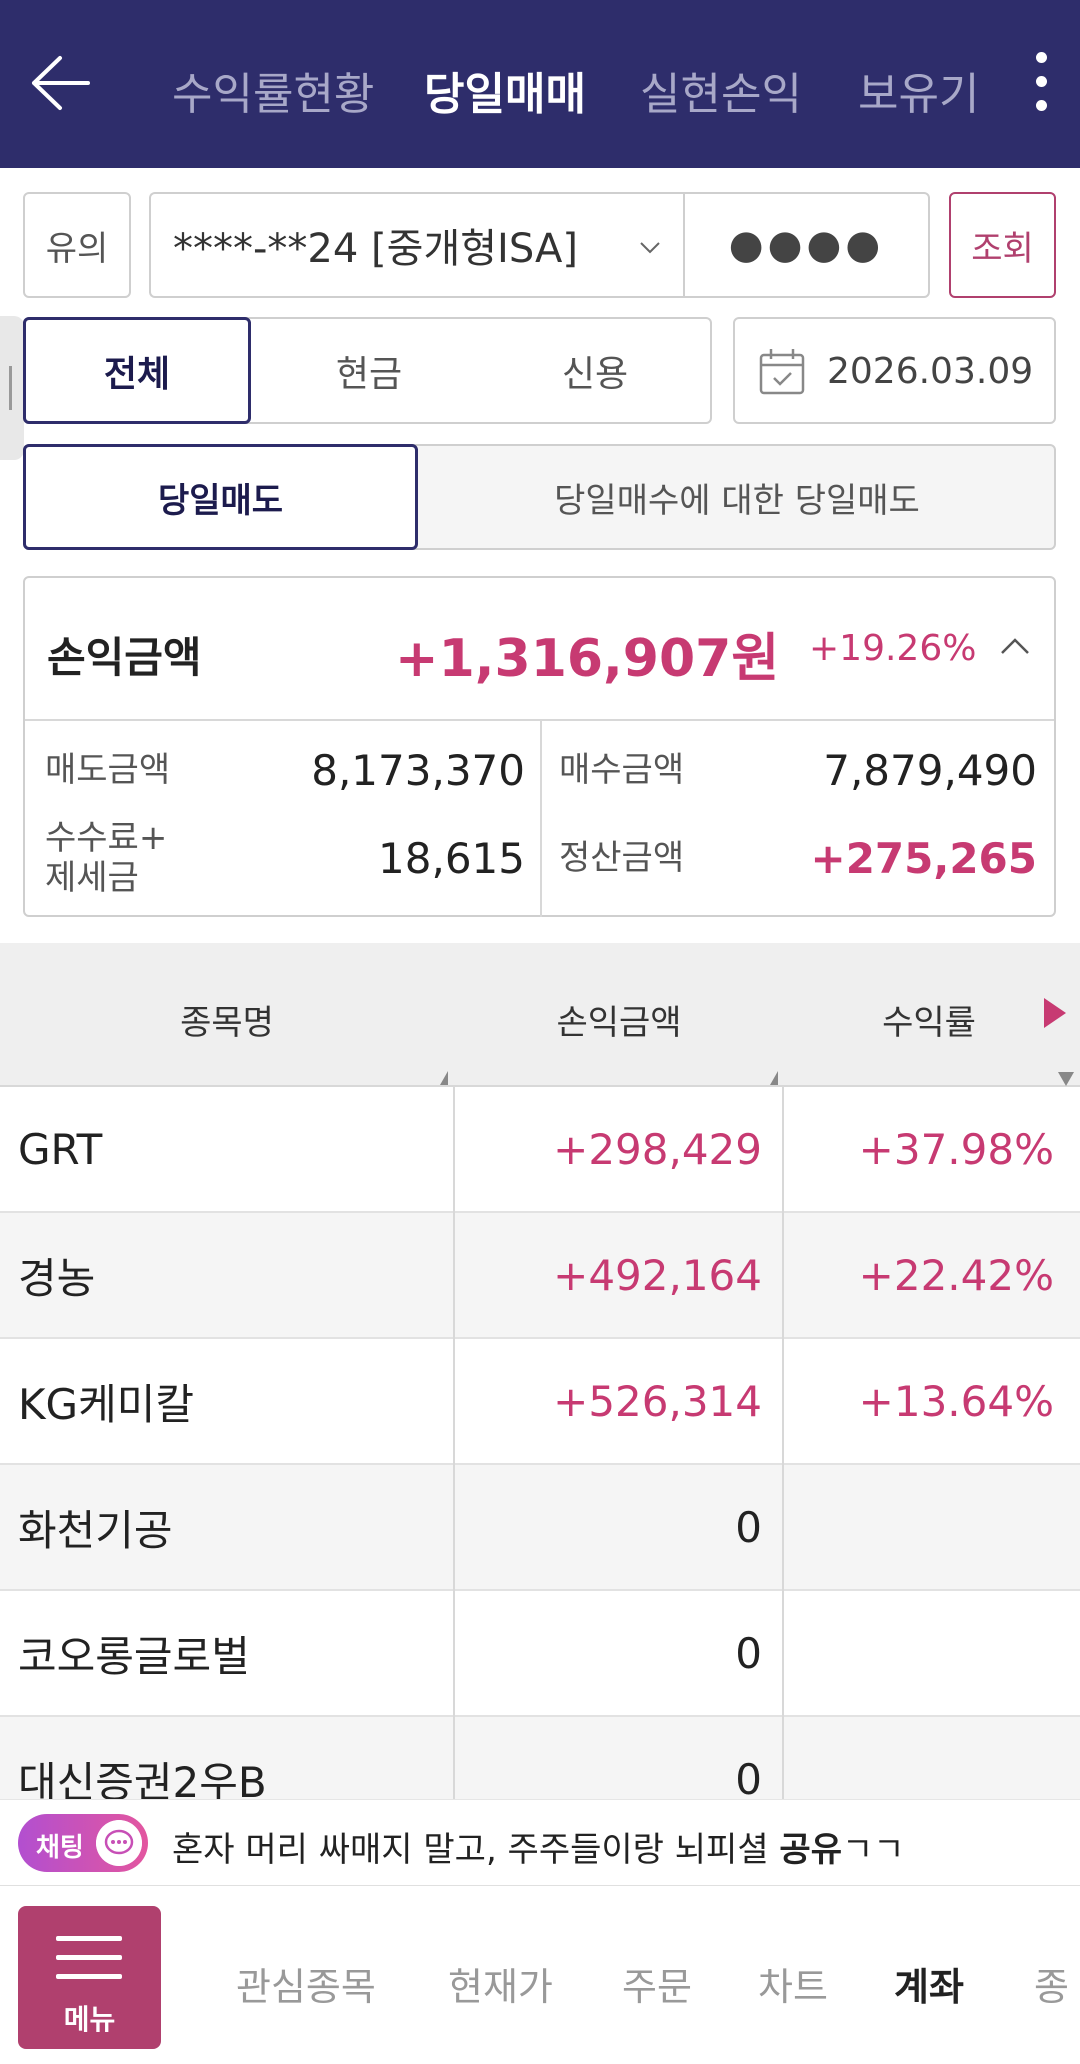 The width and height of the screenshot is (1080, 2064). Describe the element at coordinates (60, 1149) in the screenshot. I see `stock-name: GRT` at that location.